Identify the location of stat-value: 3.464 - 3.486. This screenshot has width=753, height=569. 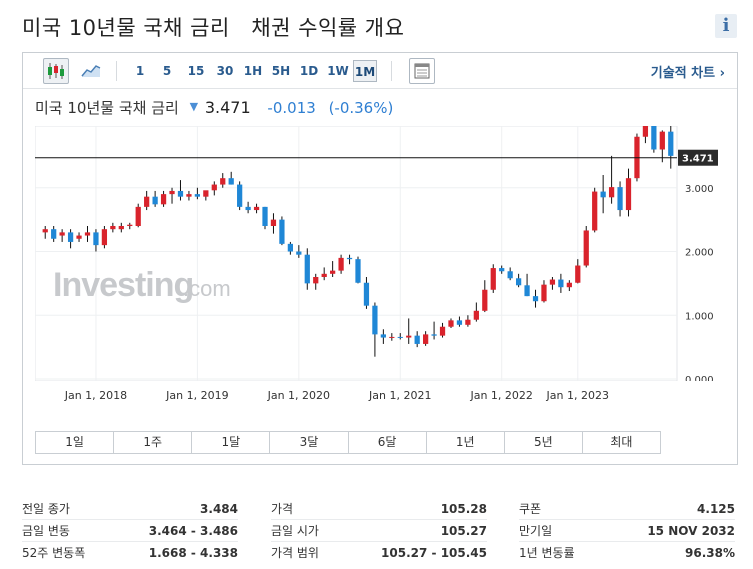
(193, 531).